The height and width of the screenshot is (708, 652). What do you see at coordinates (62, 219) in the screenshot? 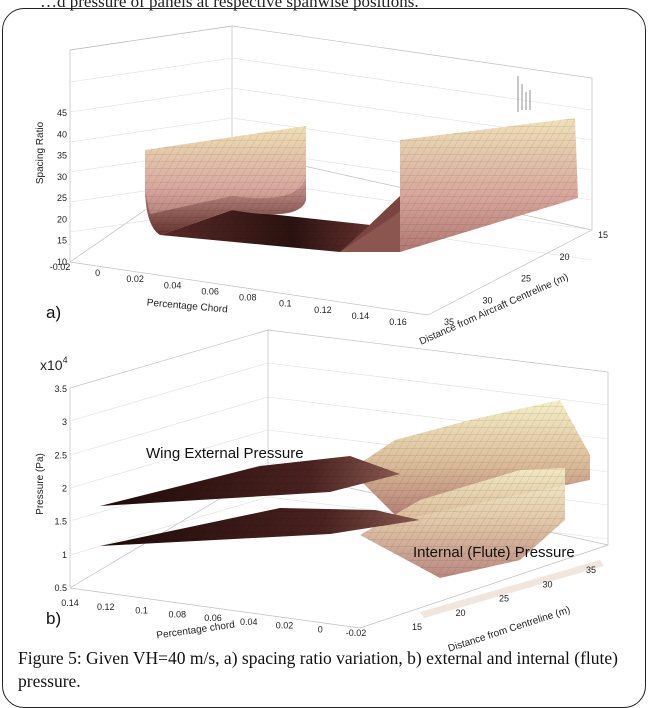
I see `z-tick-label: 20` at bounding box center [62, 219].